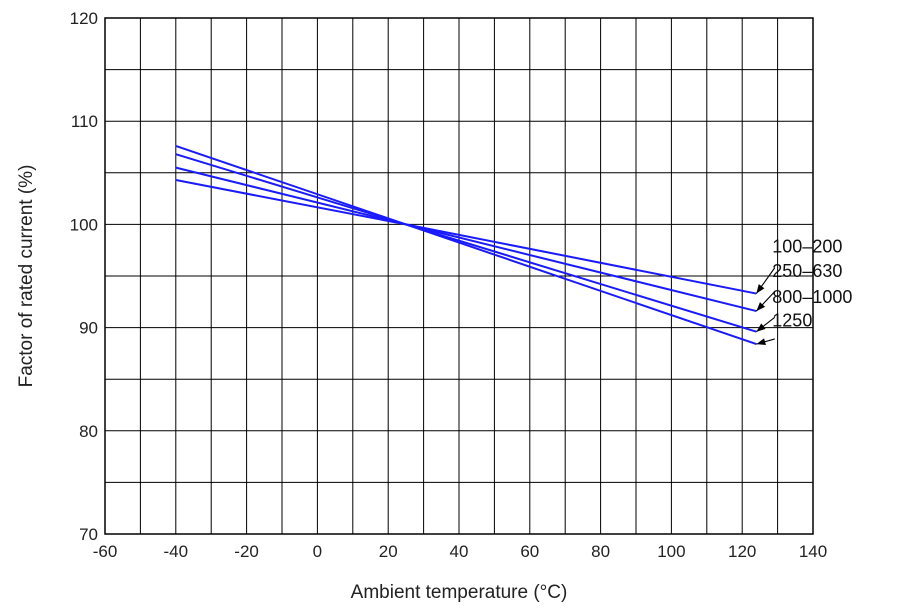 This screenshot has height=610, width=903. Describe the element at coordinates (88, 328) in the screenshot. I see `y-tick-label: 90` at that location.